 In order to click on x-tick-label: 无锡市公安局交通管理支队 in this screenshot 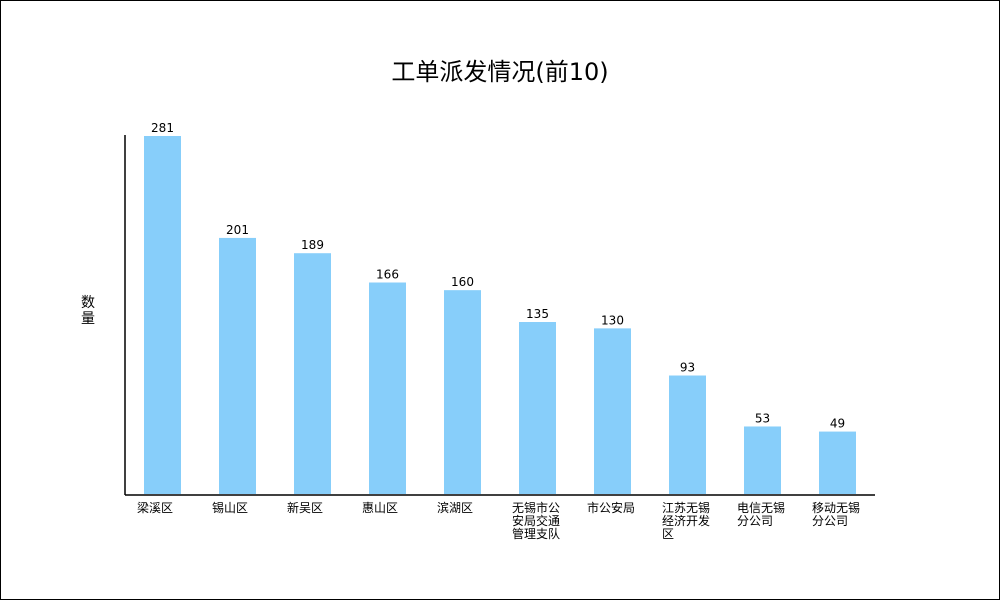, I will do `click(536, 520)`.